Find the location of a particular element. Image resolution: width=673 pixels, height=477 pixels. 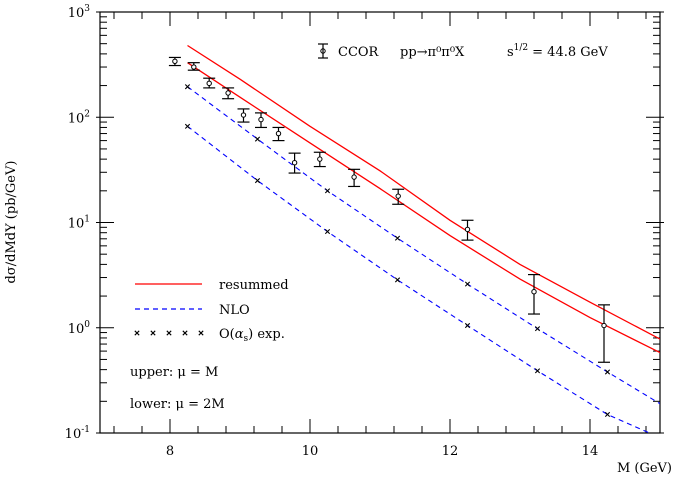

lower-scale-note: lower: μ = 2M is located at coordinates (177, 404).